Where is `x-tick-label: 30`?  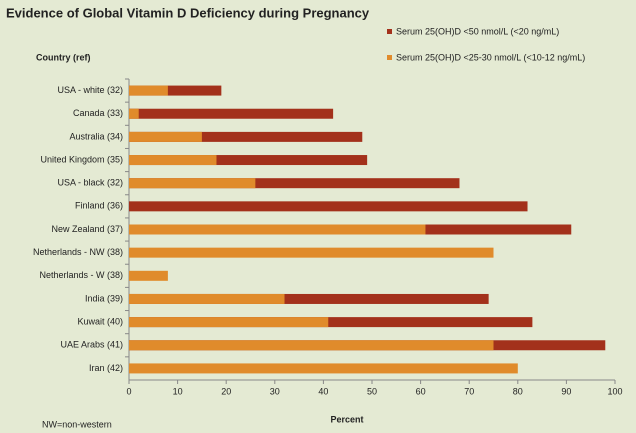 x-tick-label: 30 is located at coordinates (275, 391).